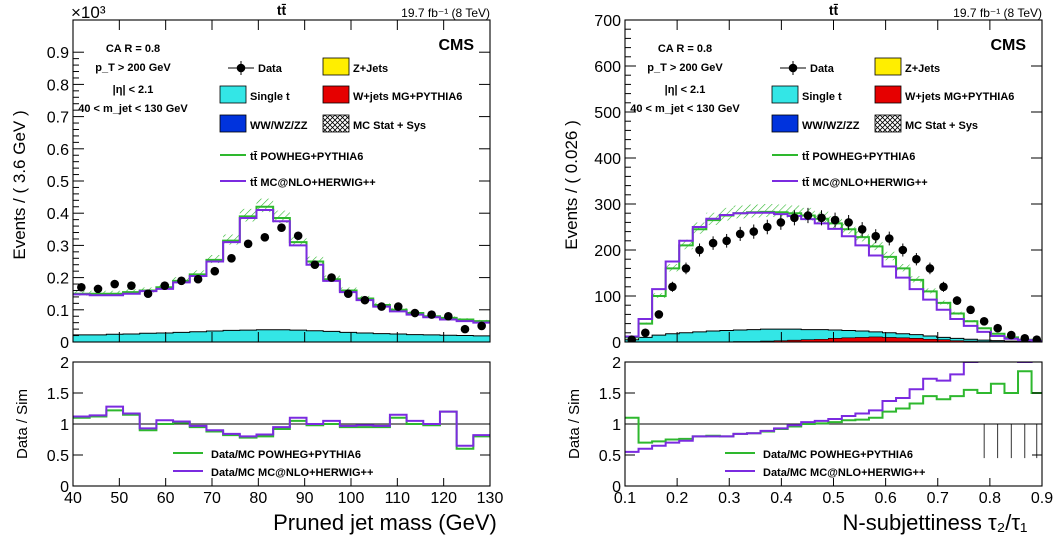  What do you see at coordinates (571, 184) in the screenshot?
I see `y-axis-title: Events / ( 0.026 )` at bounding box center [571, 184].